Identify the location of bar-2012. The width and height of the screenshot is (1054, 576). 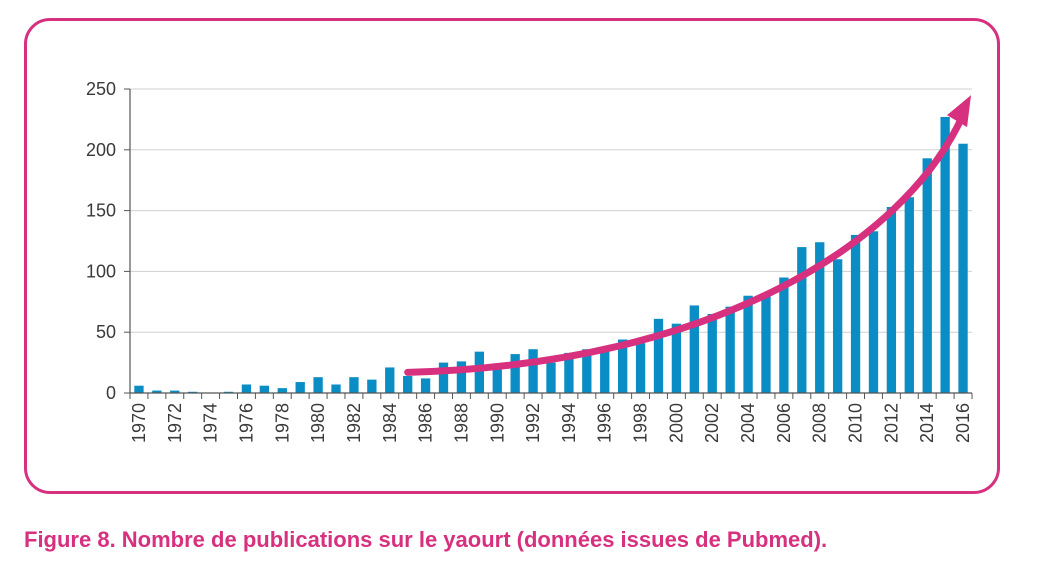
(891, 299).